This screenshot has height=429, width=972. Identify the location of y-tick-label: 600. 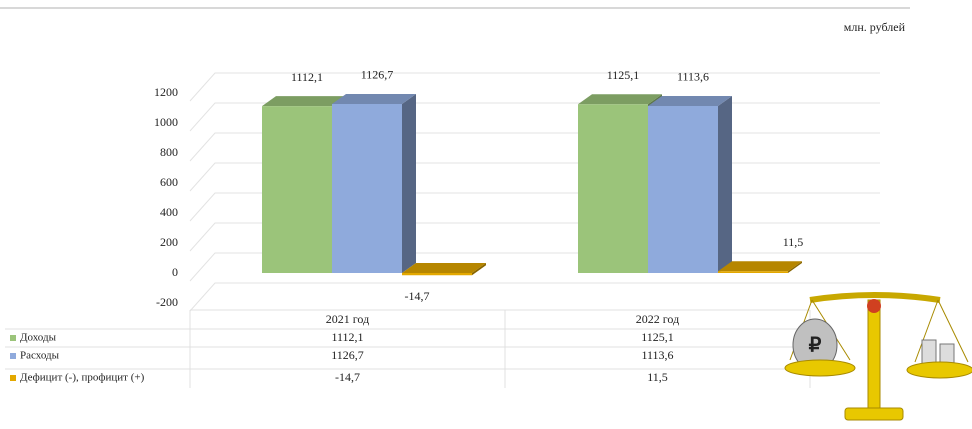
(169, 182).